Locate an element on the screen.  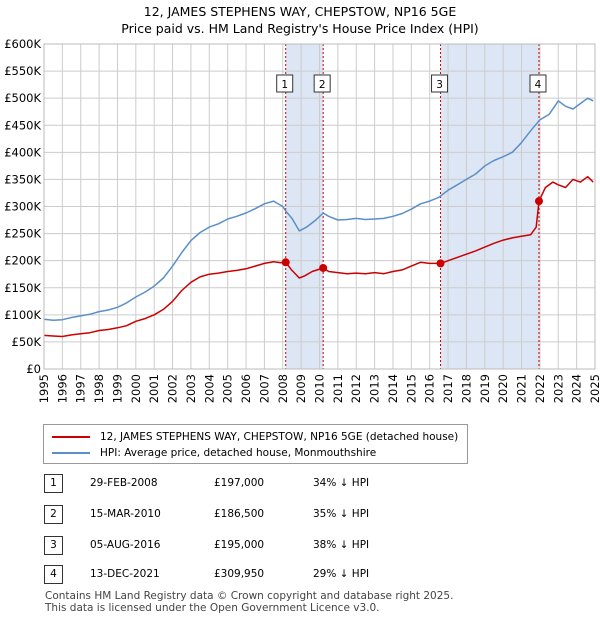
x-tick-label: 2010 is located at coordinates (320, 388).